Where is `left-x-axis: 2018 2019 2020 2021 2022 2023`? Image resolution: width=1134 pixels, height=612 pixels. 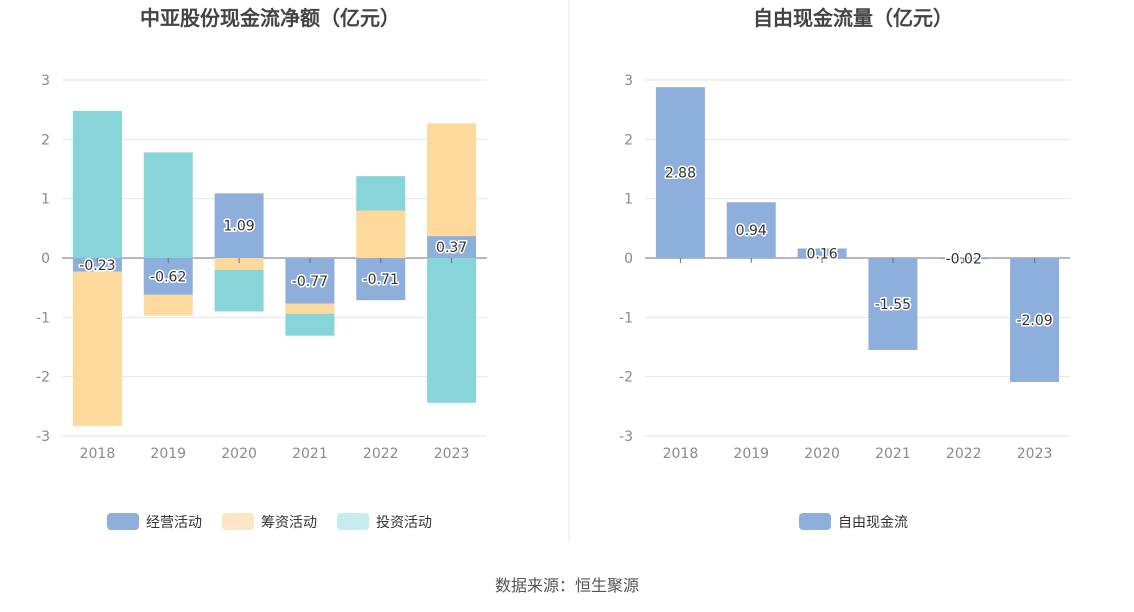
left-x-axis: 2018 2019 2020 2021 2022 2023 is located at coordinates (275, 360).